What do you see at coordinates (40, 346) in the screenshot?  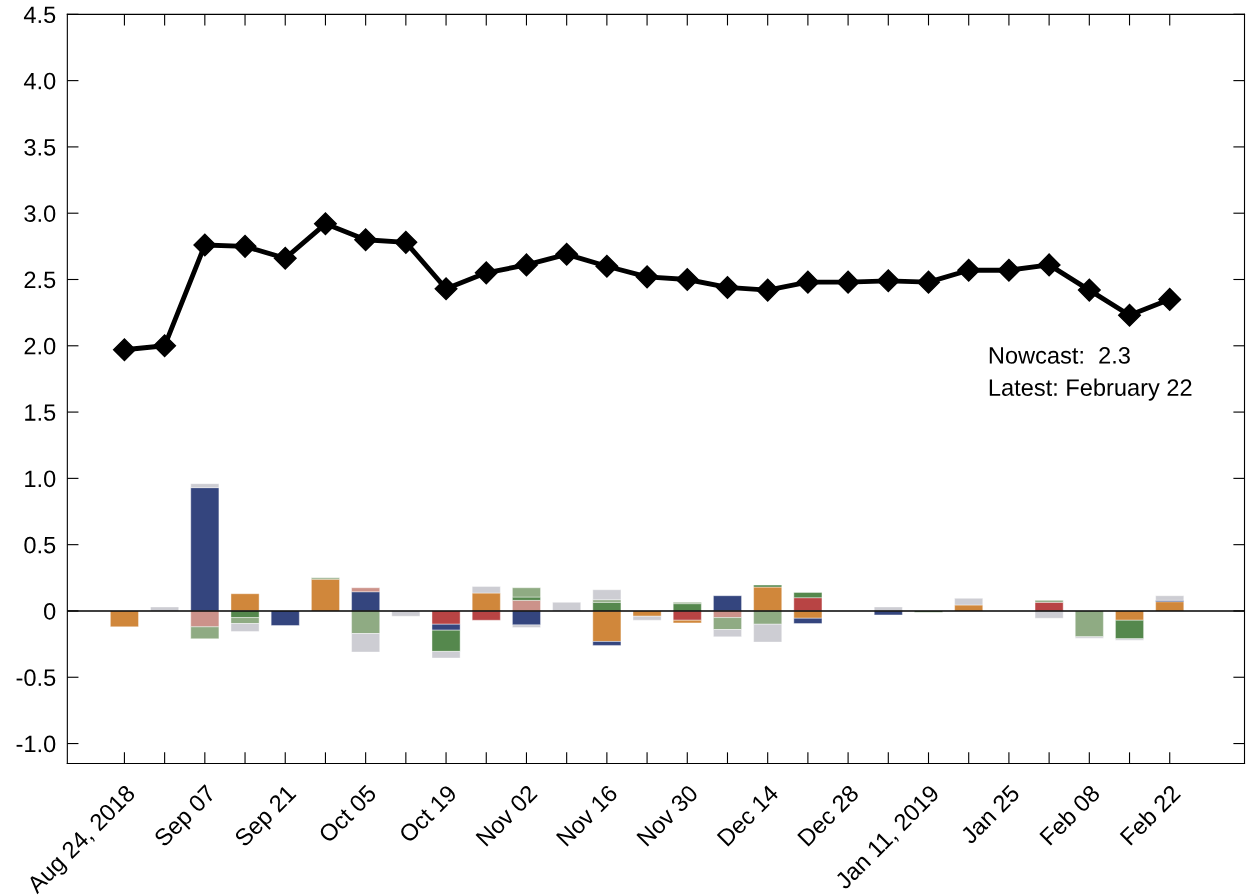 I see `y-tick-label: 2.0` at bounding box center [40, 346].